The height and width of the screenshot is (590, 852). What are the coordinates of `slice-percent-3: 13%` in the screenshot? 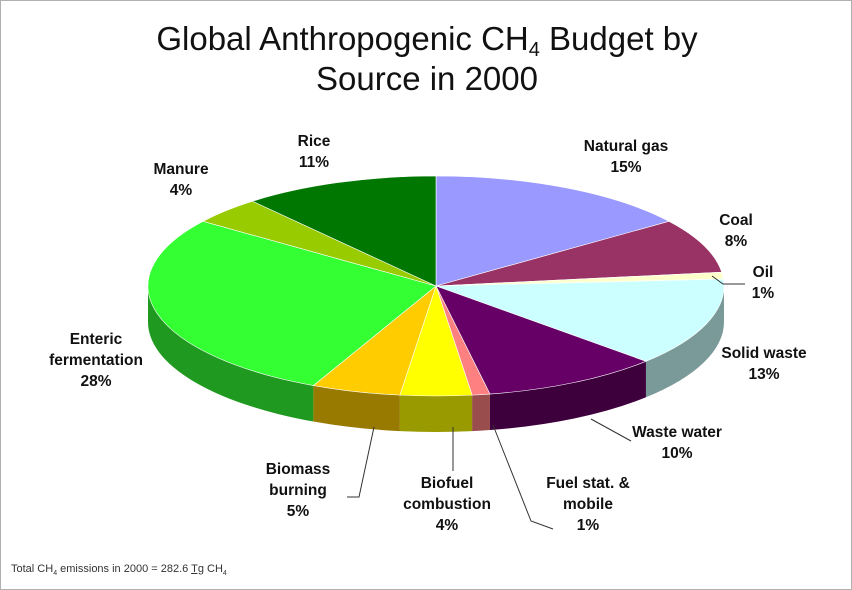 It's located at (763, 374).